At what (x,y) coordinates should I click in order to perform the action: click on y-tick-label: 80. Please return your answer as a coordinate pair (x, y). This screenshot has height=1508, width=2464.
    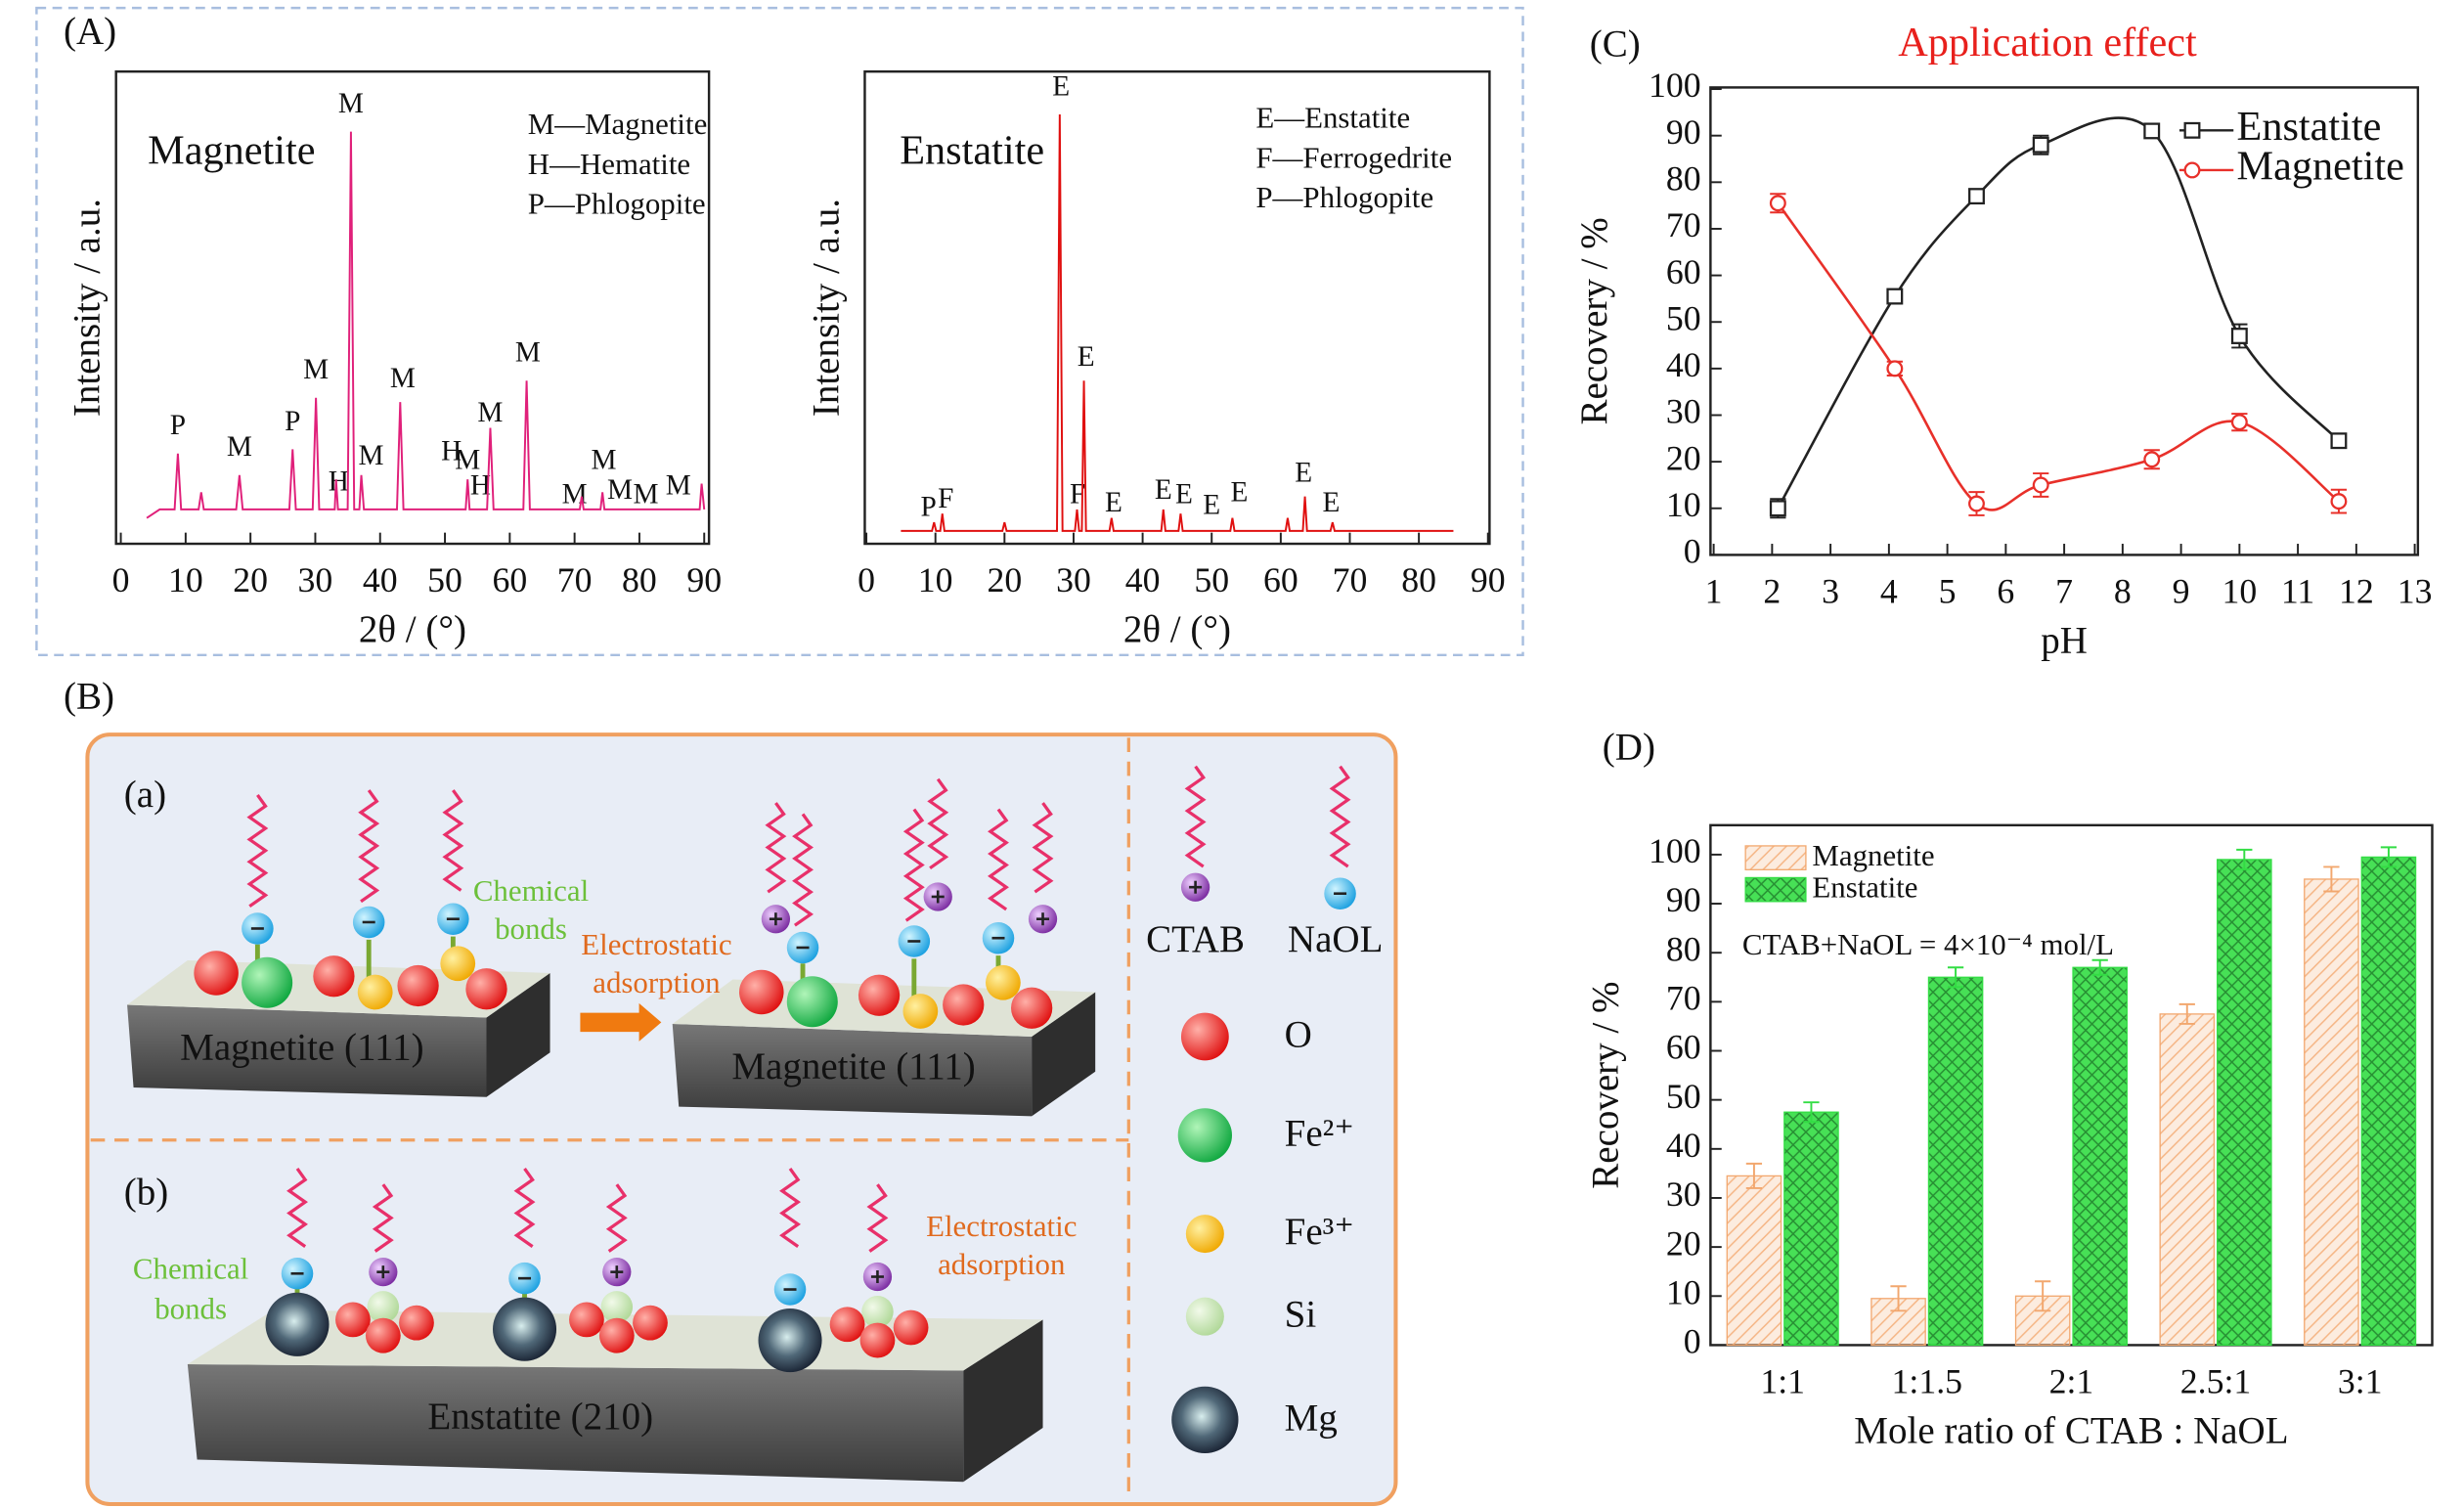
    Looking at the image, I should click on (1683, 948).